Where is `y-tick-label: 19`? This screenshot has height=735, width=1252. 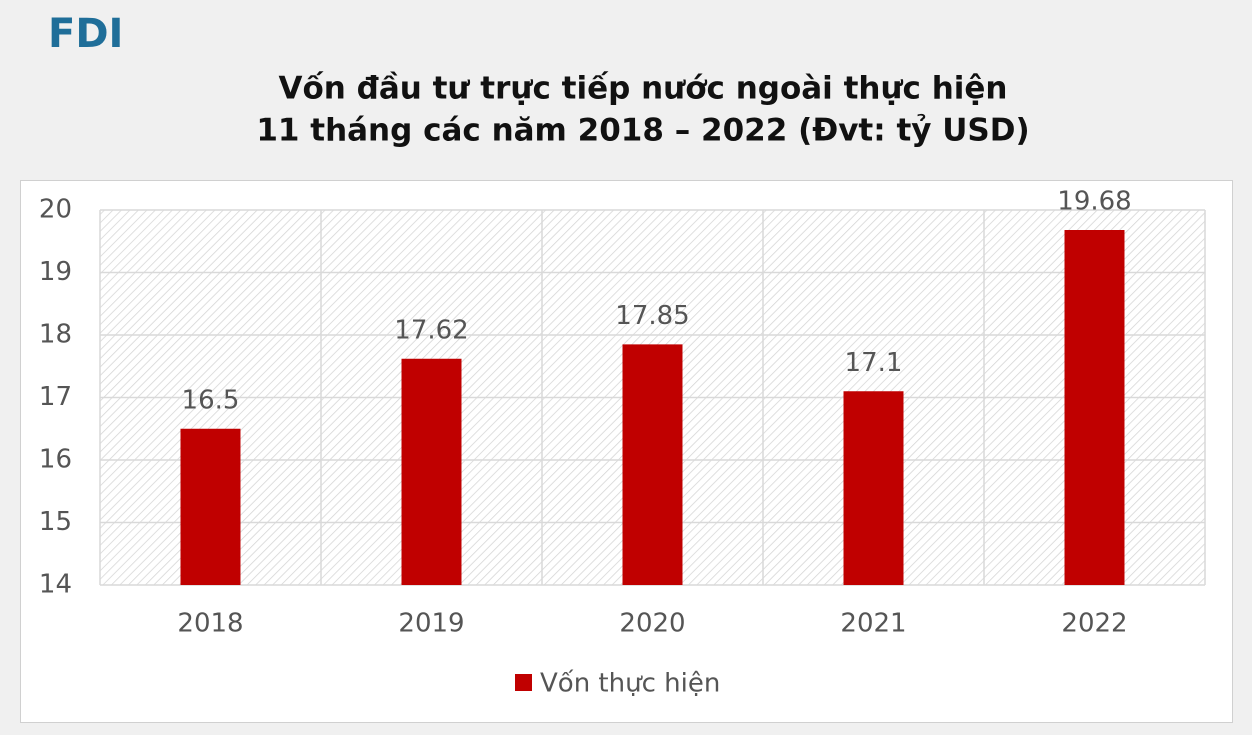 y-tick-label: 19 is located at coordinates (55, 272).